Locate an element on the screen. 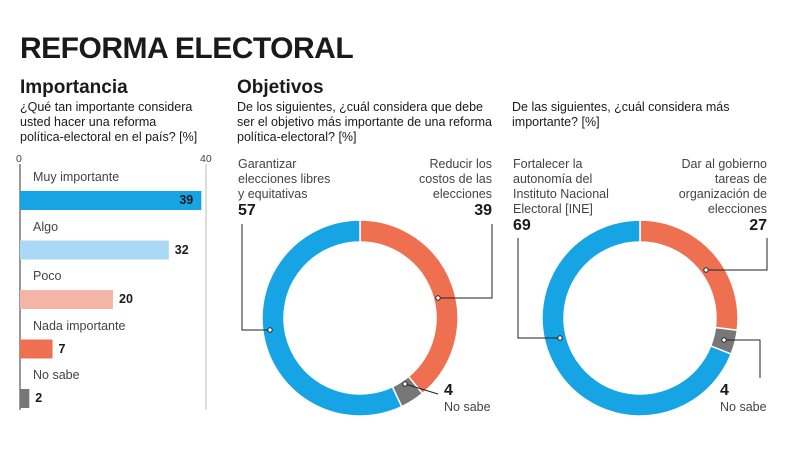 Image resolution: width=800 pixels, height=450 pixels. slice-value: 27 is located at coordinates (758, 225).